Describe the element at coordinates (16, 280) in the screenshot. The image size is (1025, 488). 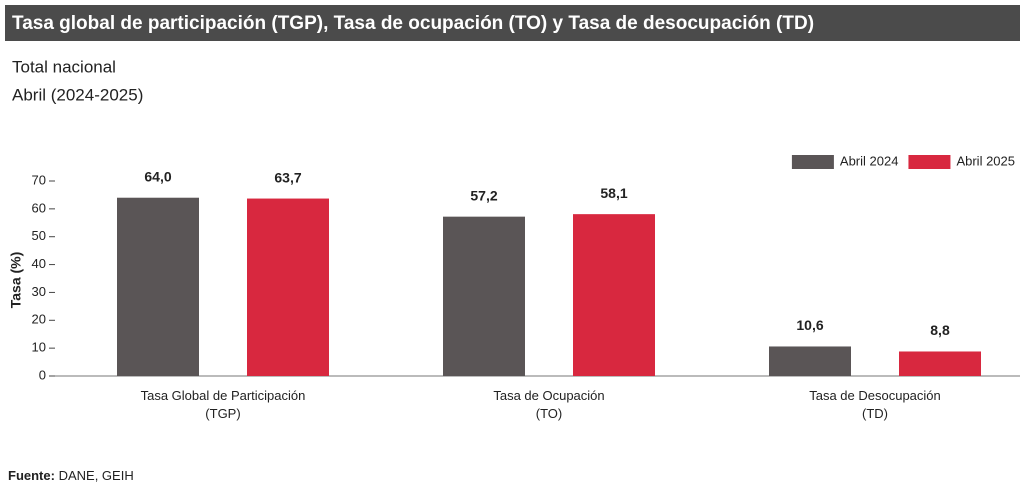
I see `y-axis-label: Tasa (%)` at that location.